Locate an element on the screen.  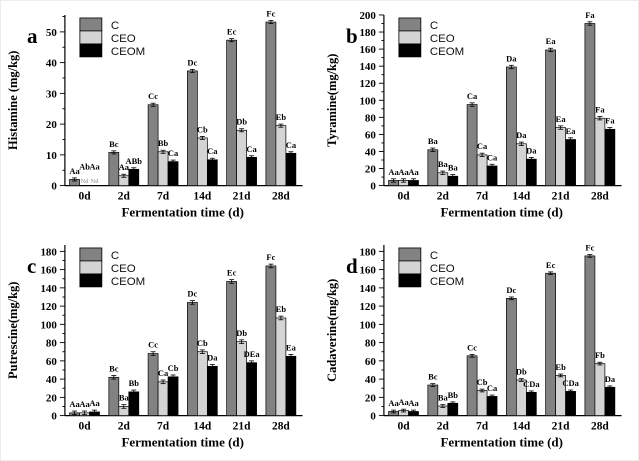
bar-CEO-28d is located at coordinates (599, 151).